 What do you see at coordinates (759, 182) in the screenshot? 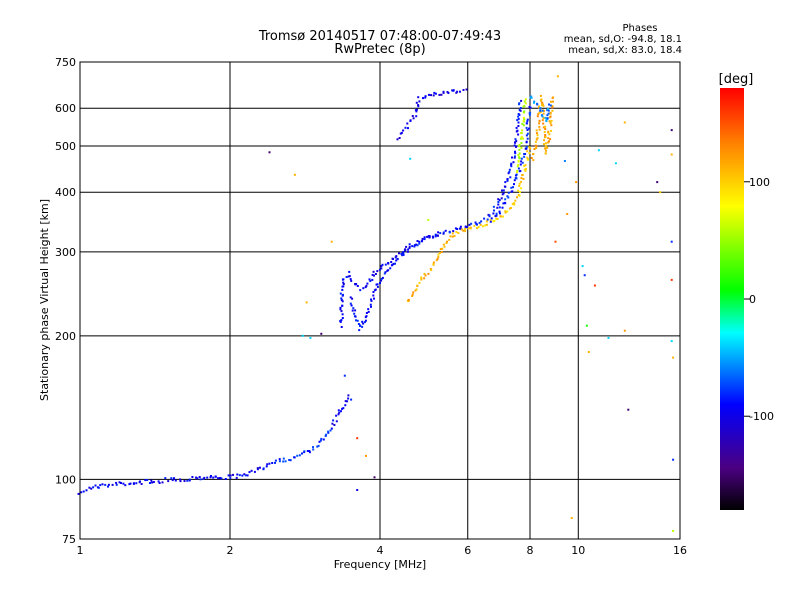
I see `colorbar-tick-label: 100` at bounding box center [759, 182].